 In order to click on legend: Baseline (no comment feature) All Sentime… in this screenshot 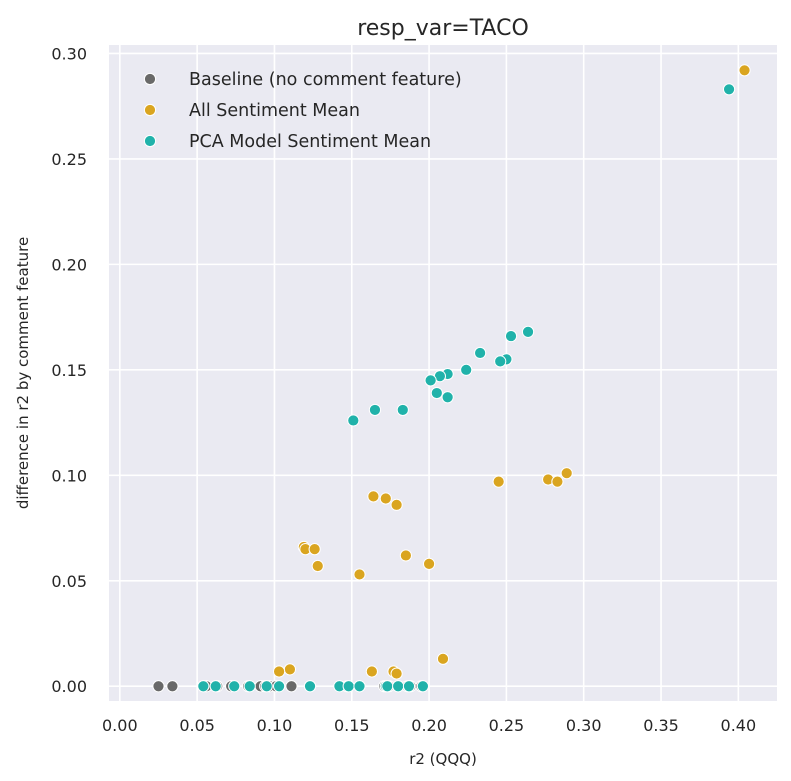, I will do `click(302, 111)`.